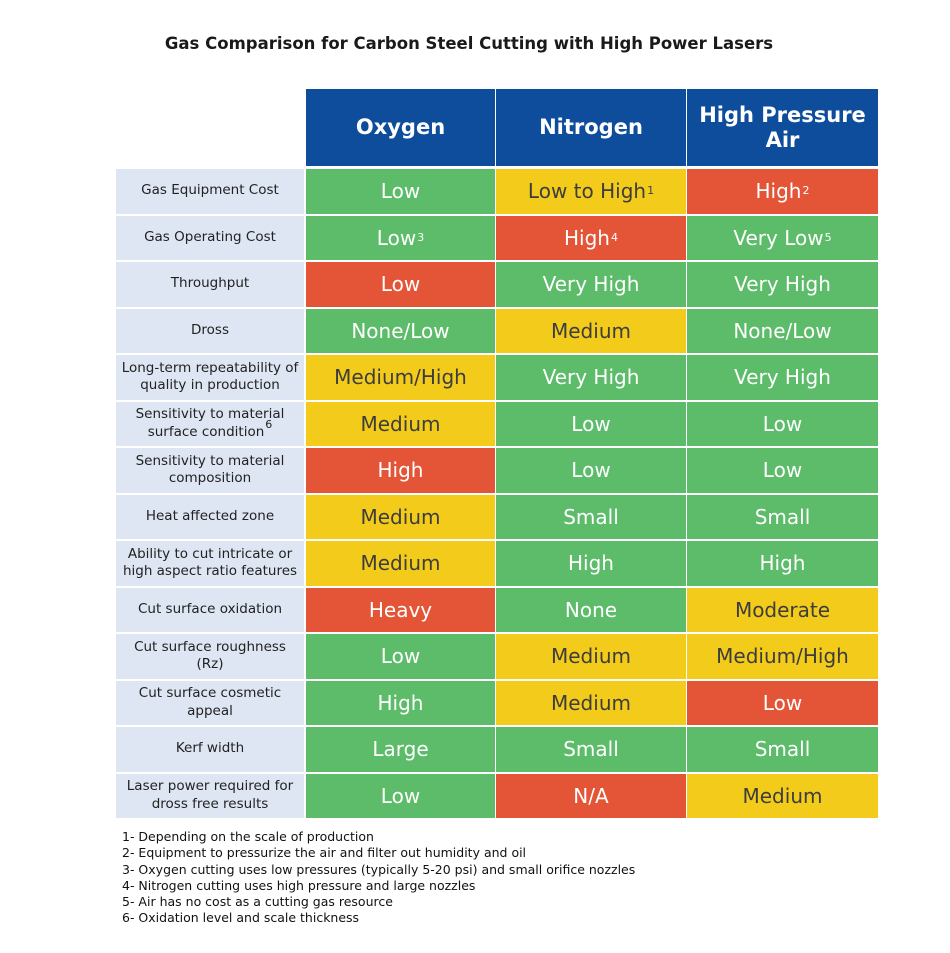 Image resolution: width=950 pixels, height=953 pixels. I want to click on row-label-text: Kerf width, so click(210, 748).